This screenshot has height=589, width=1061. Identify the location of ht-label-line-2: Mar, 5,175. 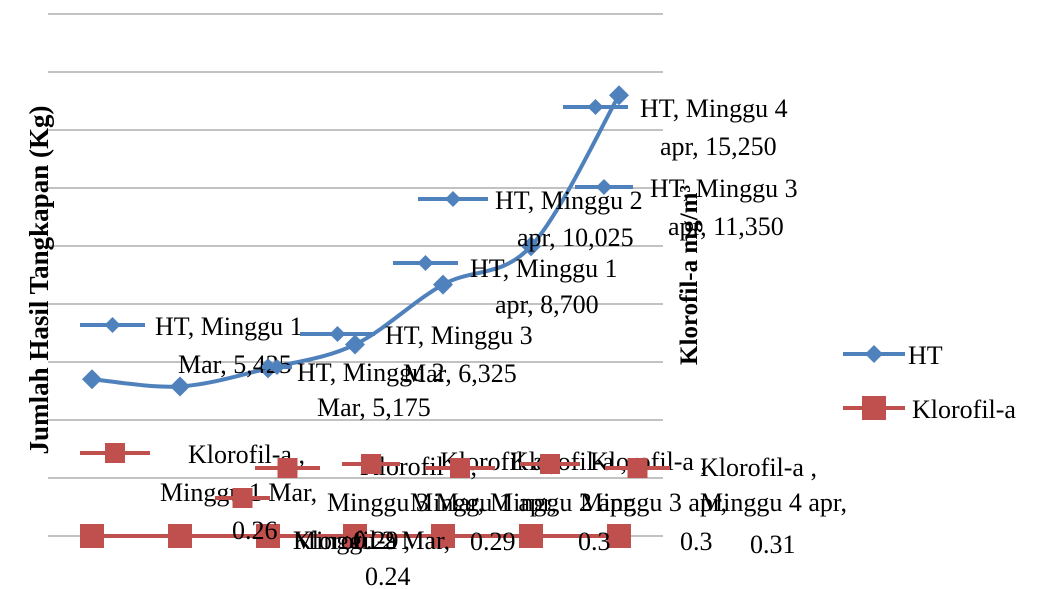
(374, 407).